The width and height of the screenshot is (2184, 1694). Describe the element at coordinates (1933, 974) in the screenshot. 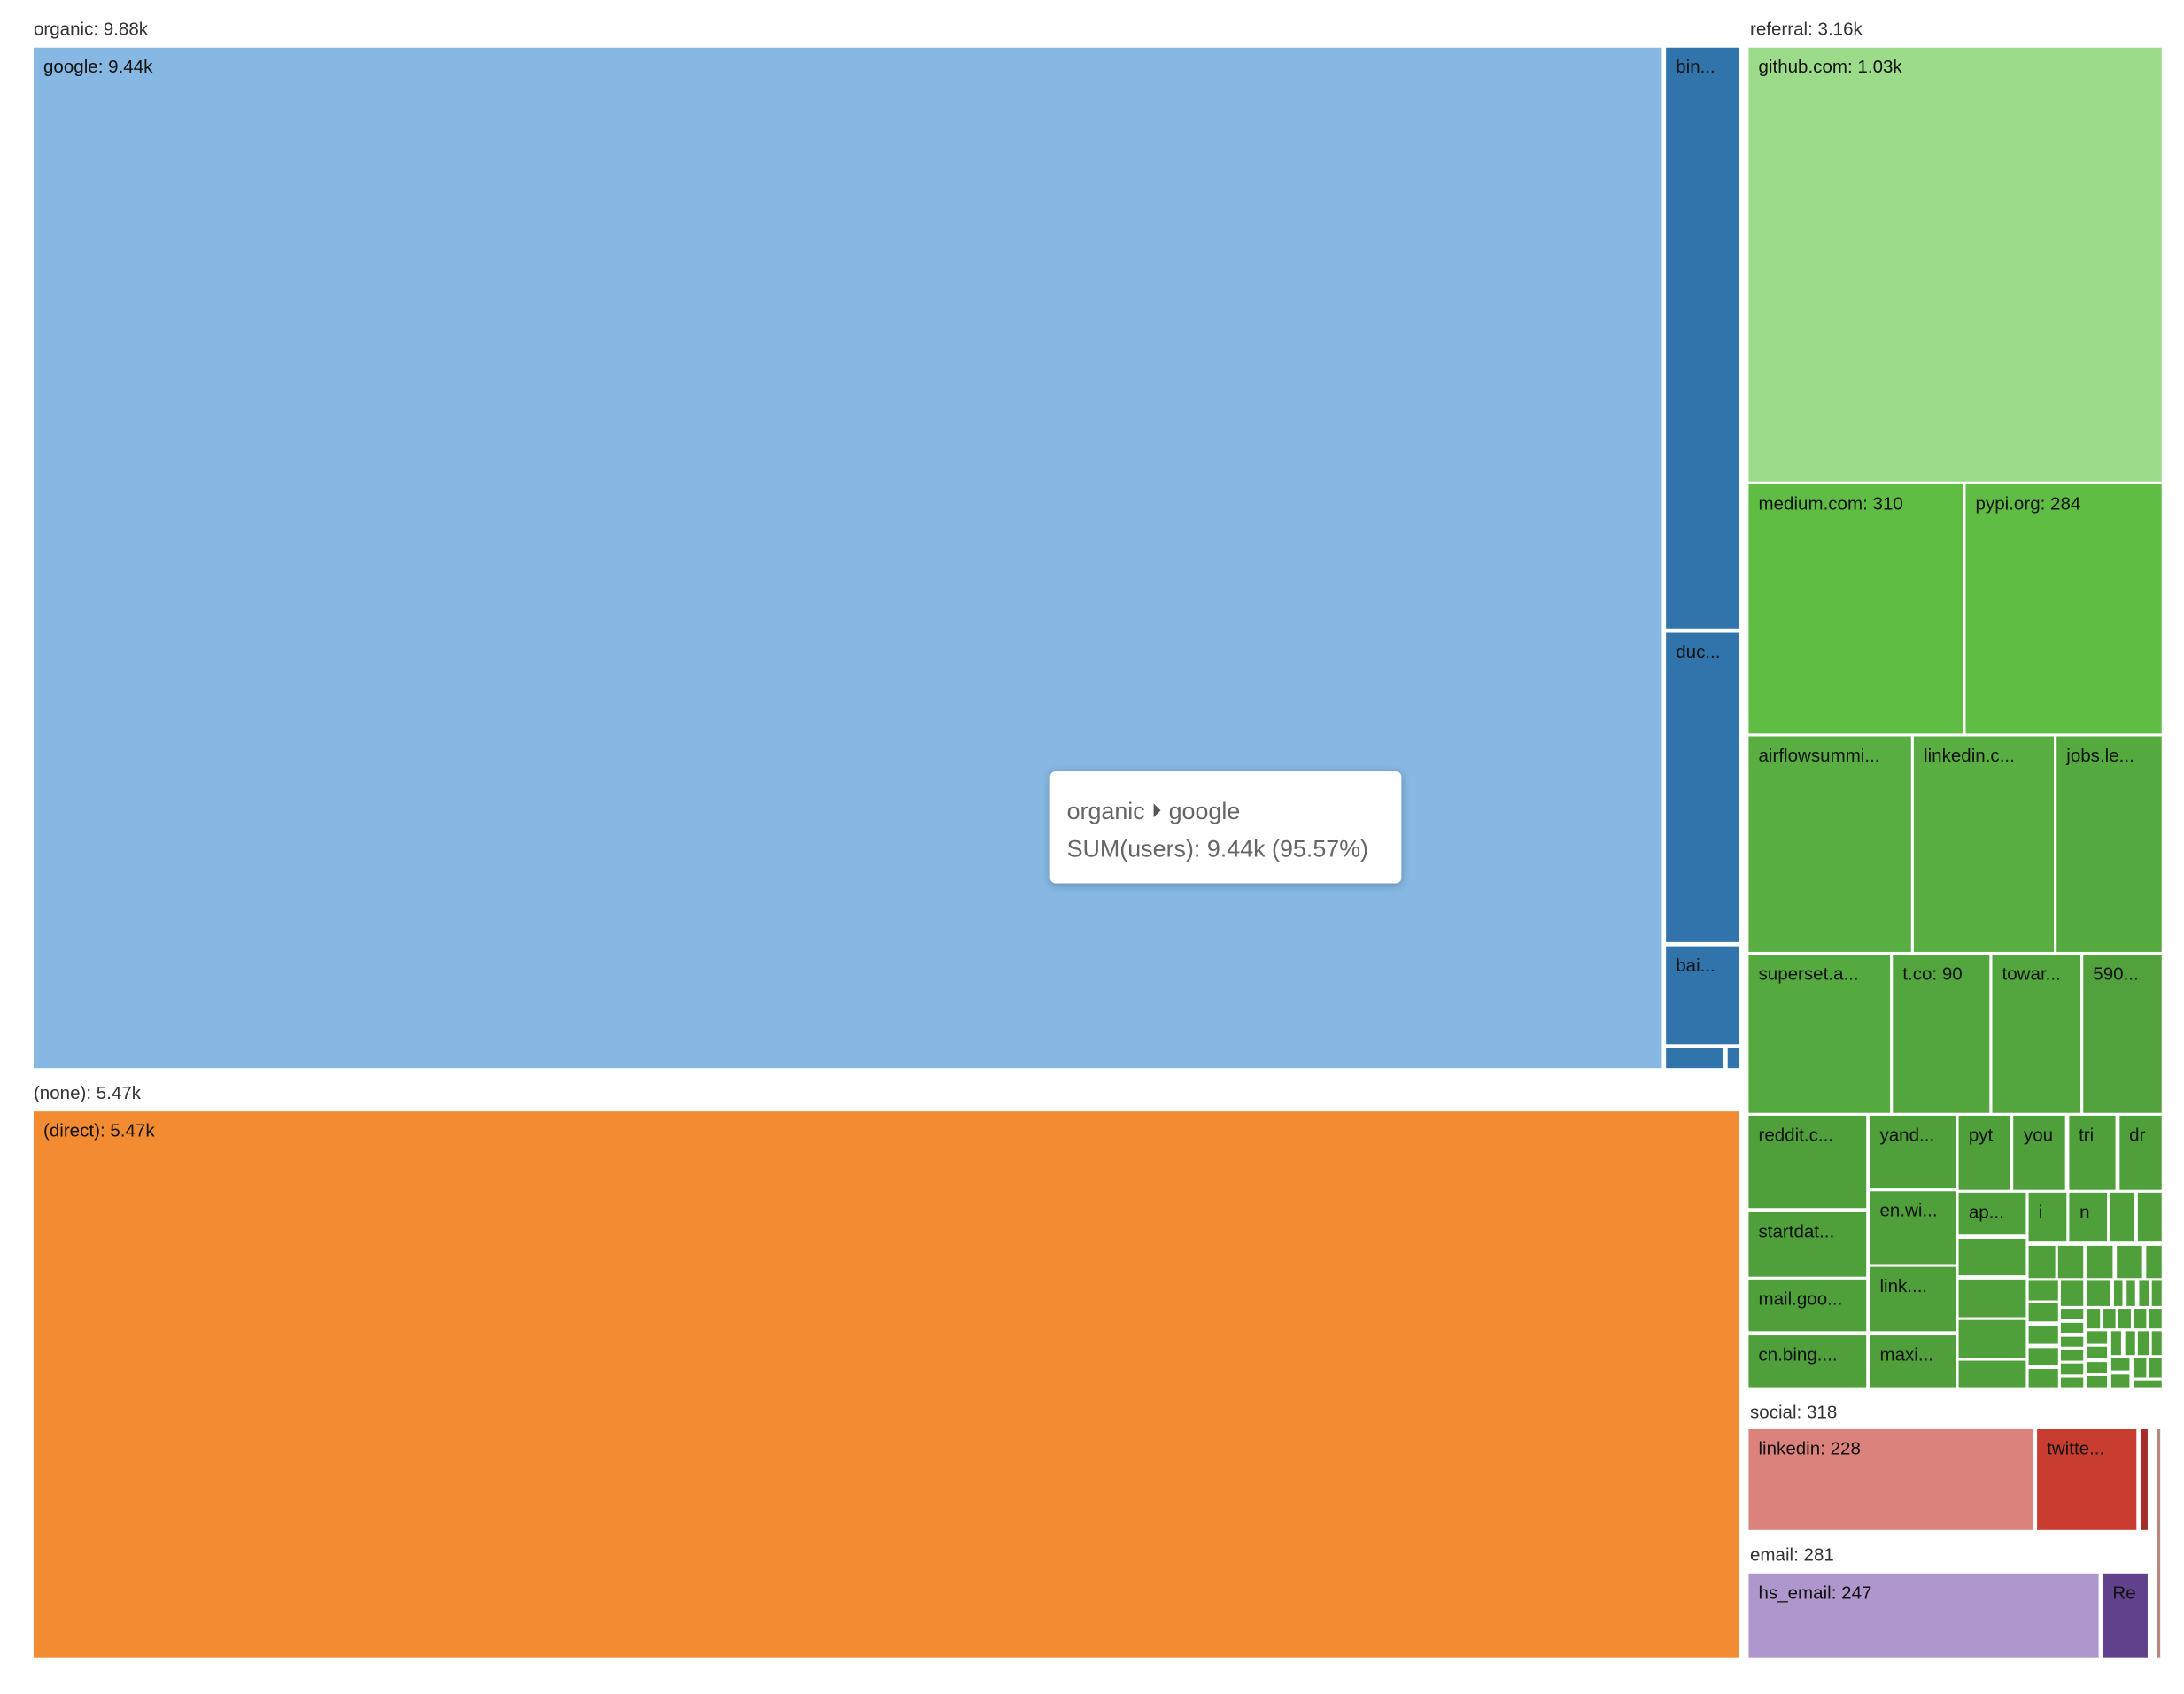

I see `cell-label: t.co: 90` at that location.